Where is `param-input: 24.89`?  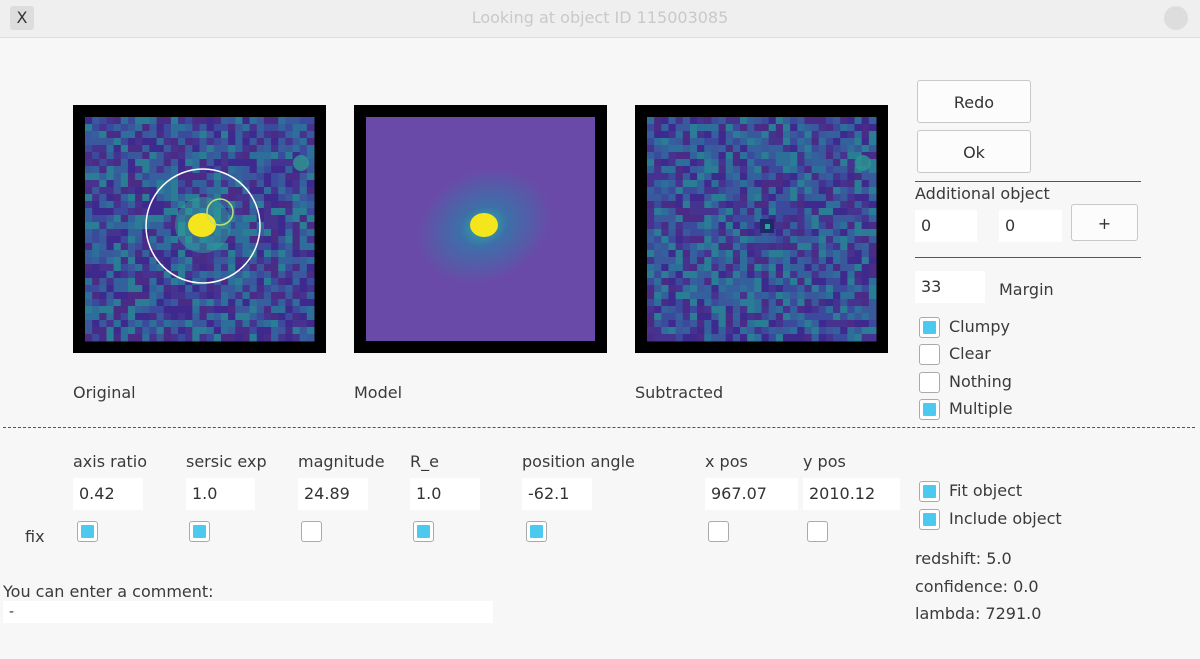 param-input: 24.89 is located at coordinates (333, 494).